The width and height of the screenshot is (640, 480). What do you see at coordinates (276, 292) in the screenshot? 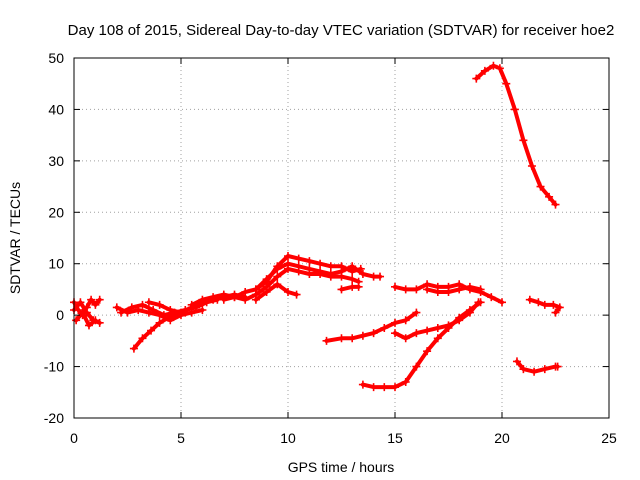
I see `series-arc-k` at bounding box center [276, 292].